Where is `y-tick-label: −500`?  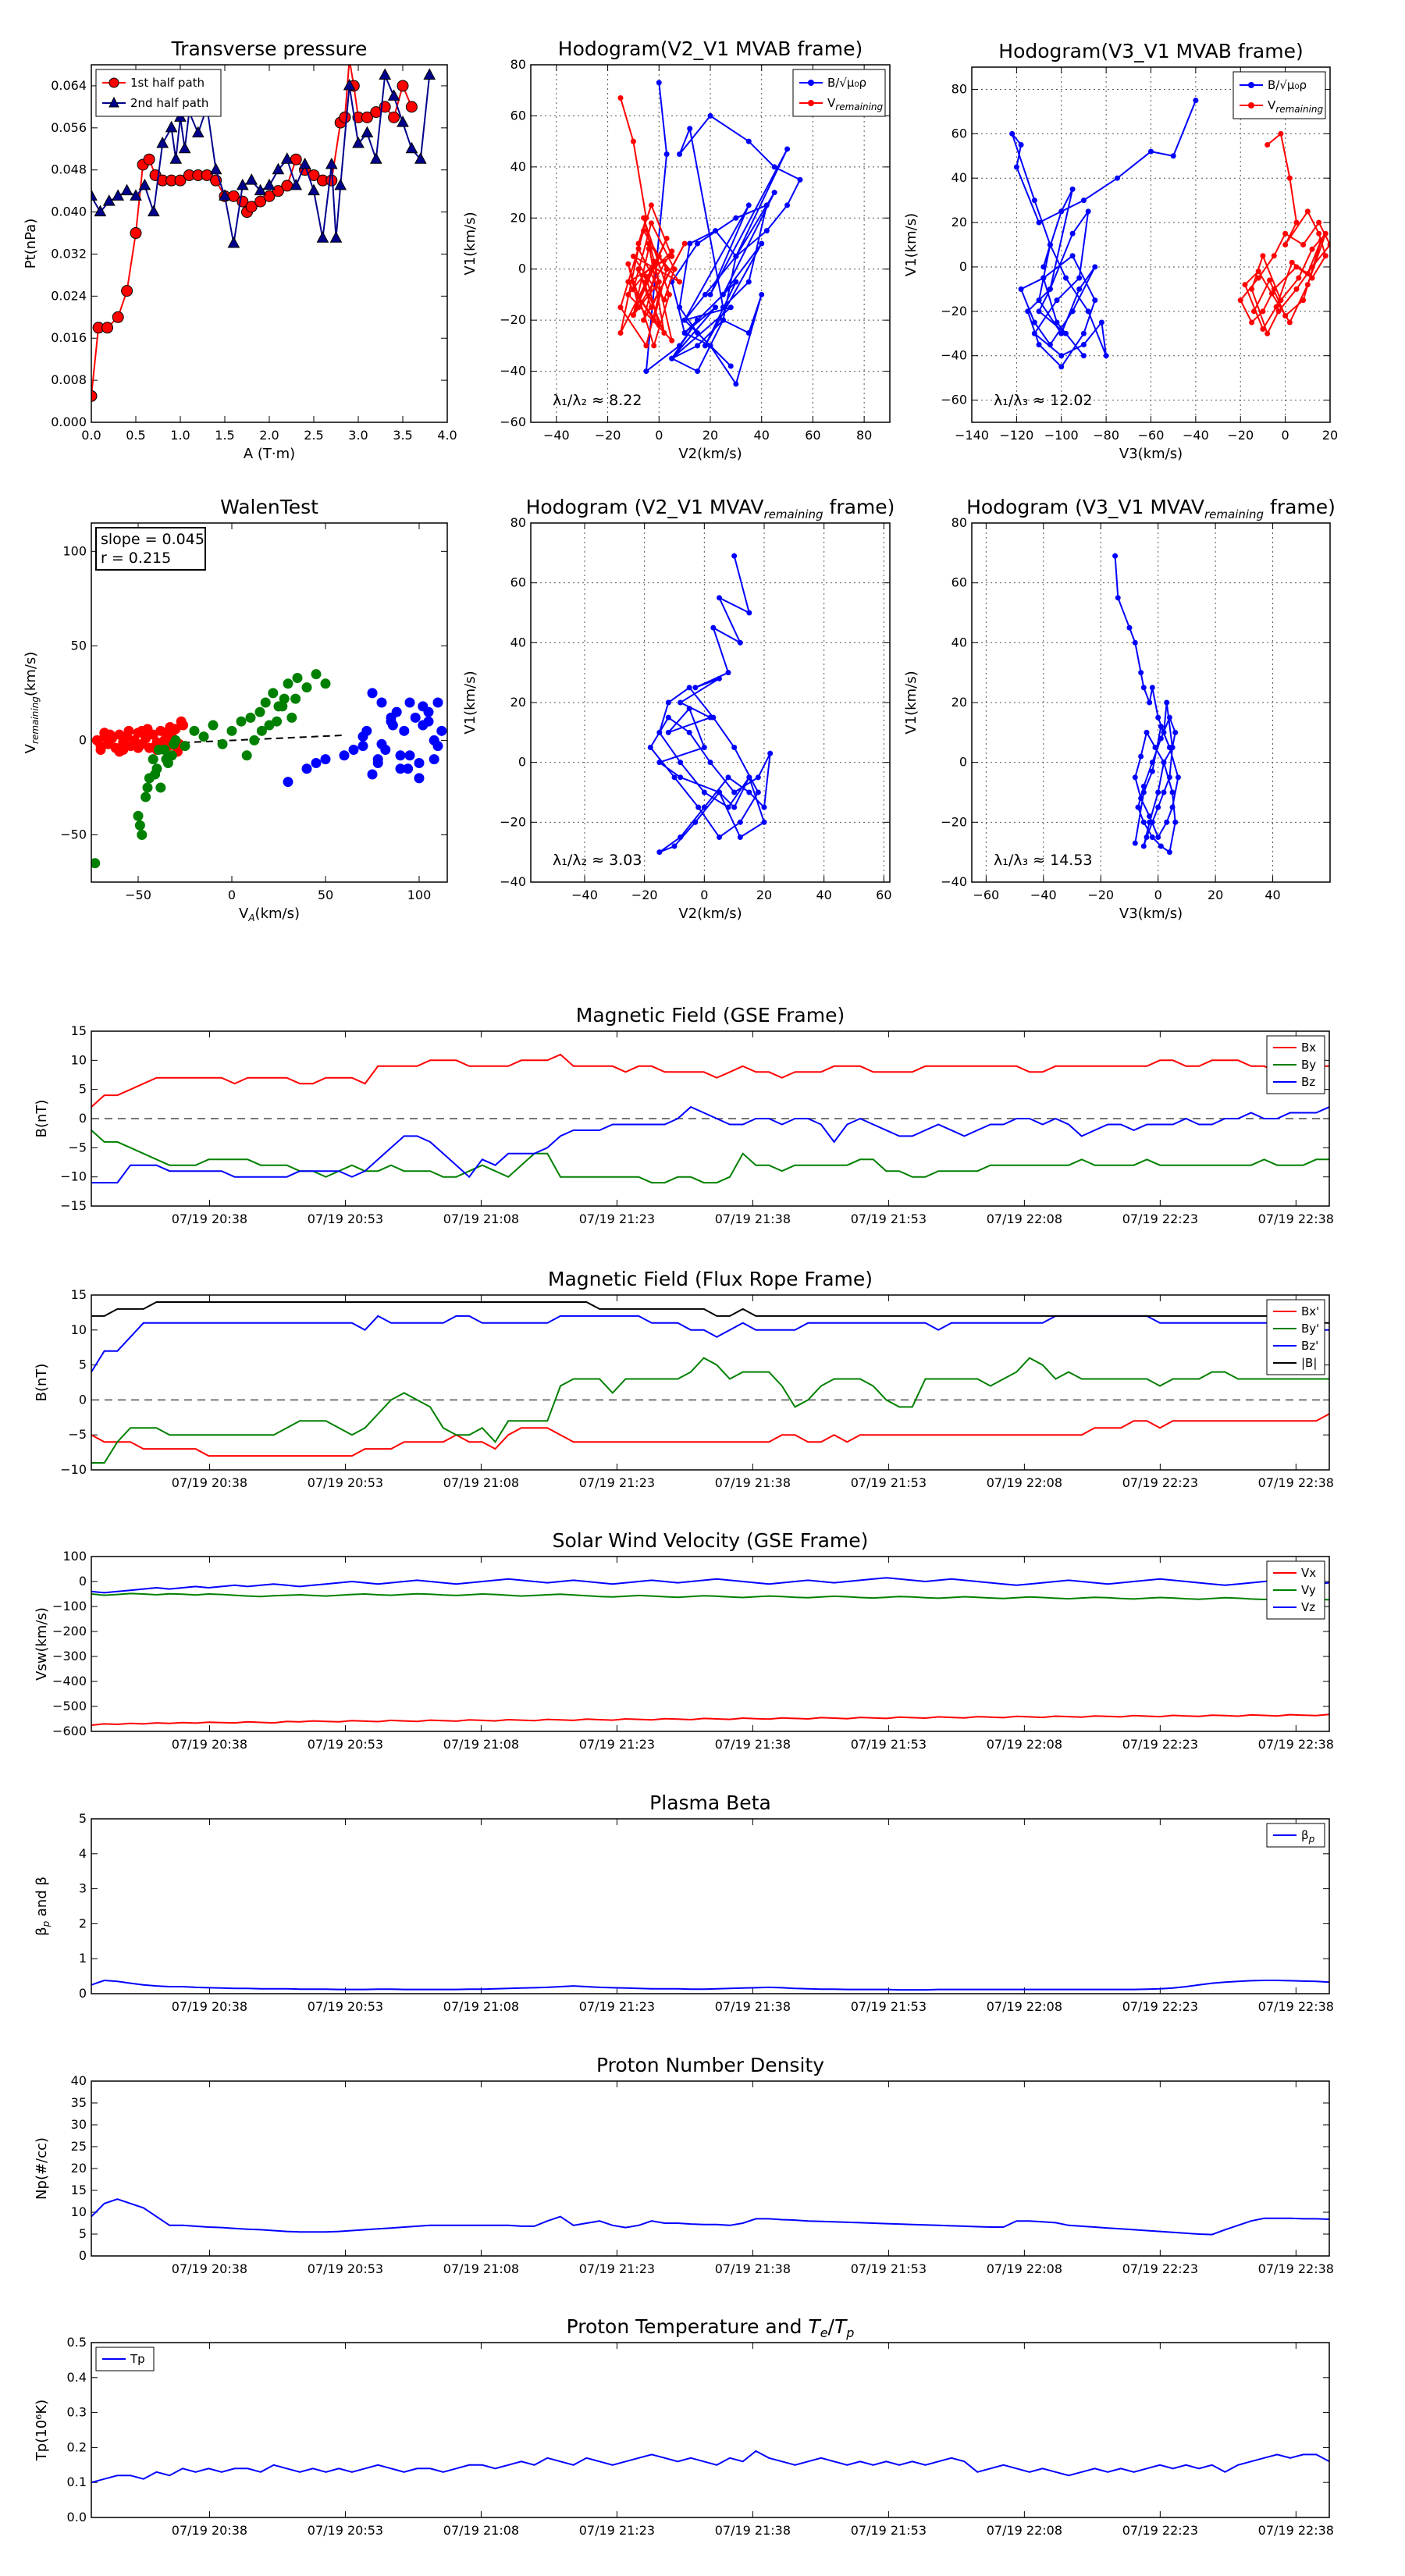 y-tick-label: −500 is located at coordinates (69, 1706).